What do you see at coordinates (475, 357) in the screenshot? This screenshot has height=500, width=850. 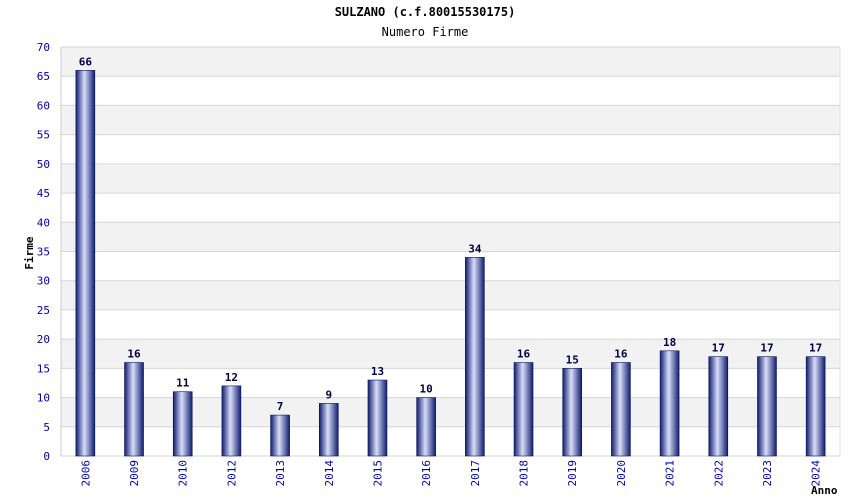 I see `bar-2017` at bounding box center [475, 357].